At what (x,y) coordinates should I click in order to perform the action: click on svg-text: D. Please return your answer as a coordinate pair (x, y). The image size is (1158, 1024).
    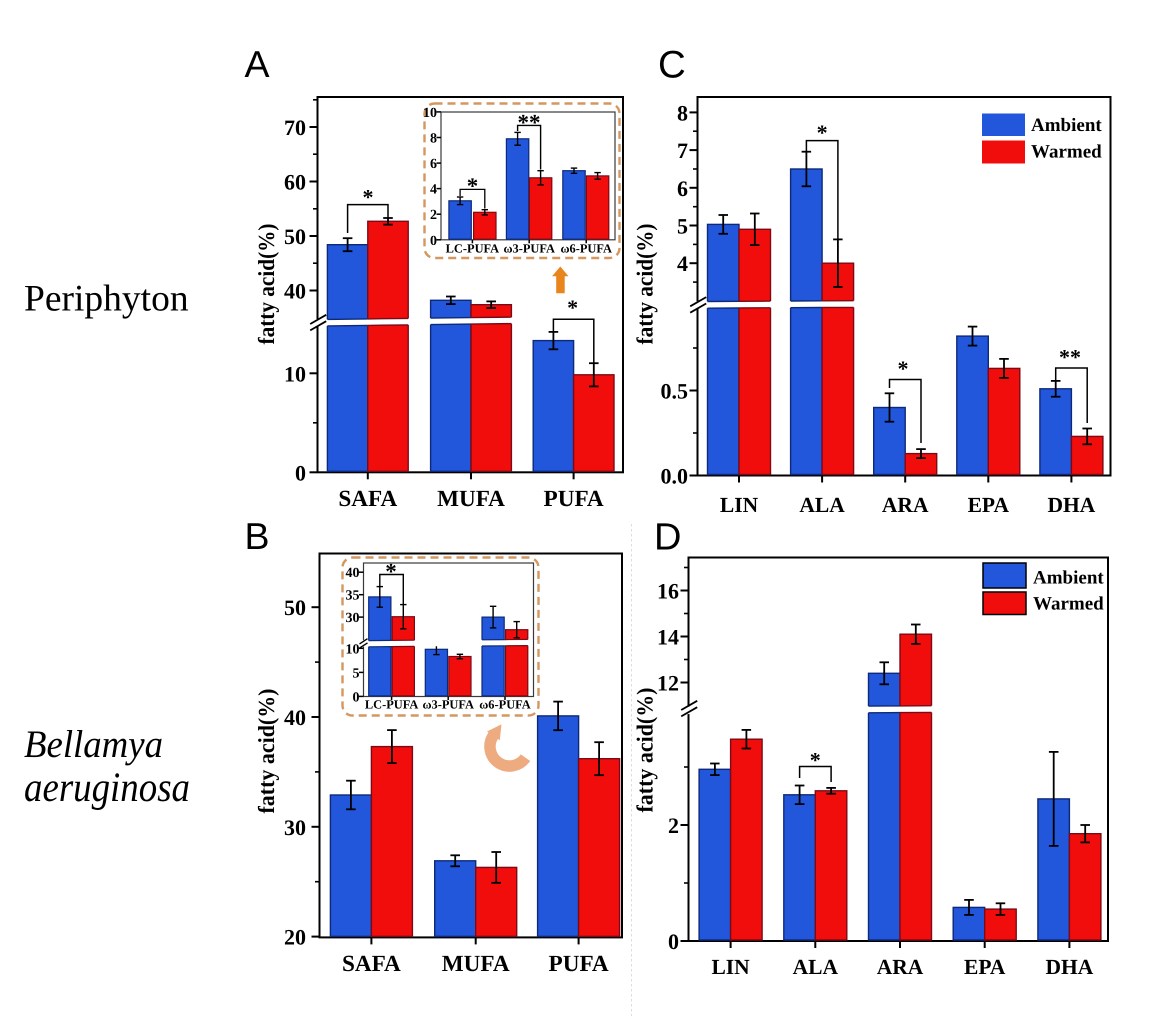
    Looking at the image, I should click on (667, 538).